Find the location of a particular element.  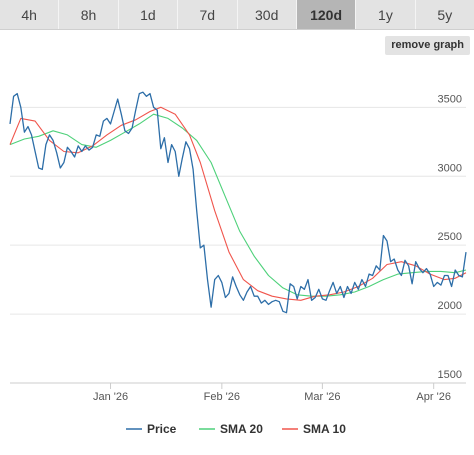

y-tick-label: 3500 is located at coordinates (450, 99).